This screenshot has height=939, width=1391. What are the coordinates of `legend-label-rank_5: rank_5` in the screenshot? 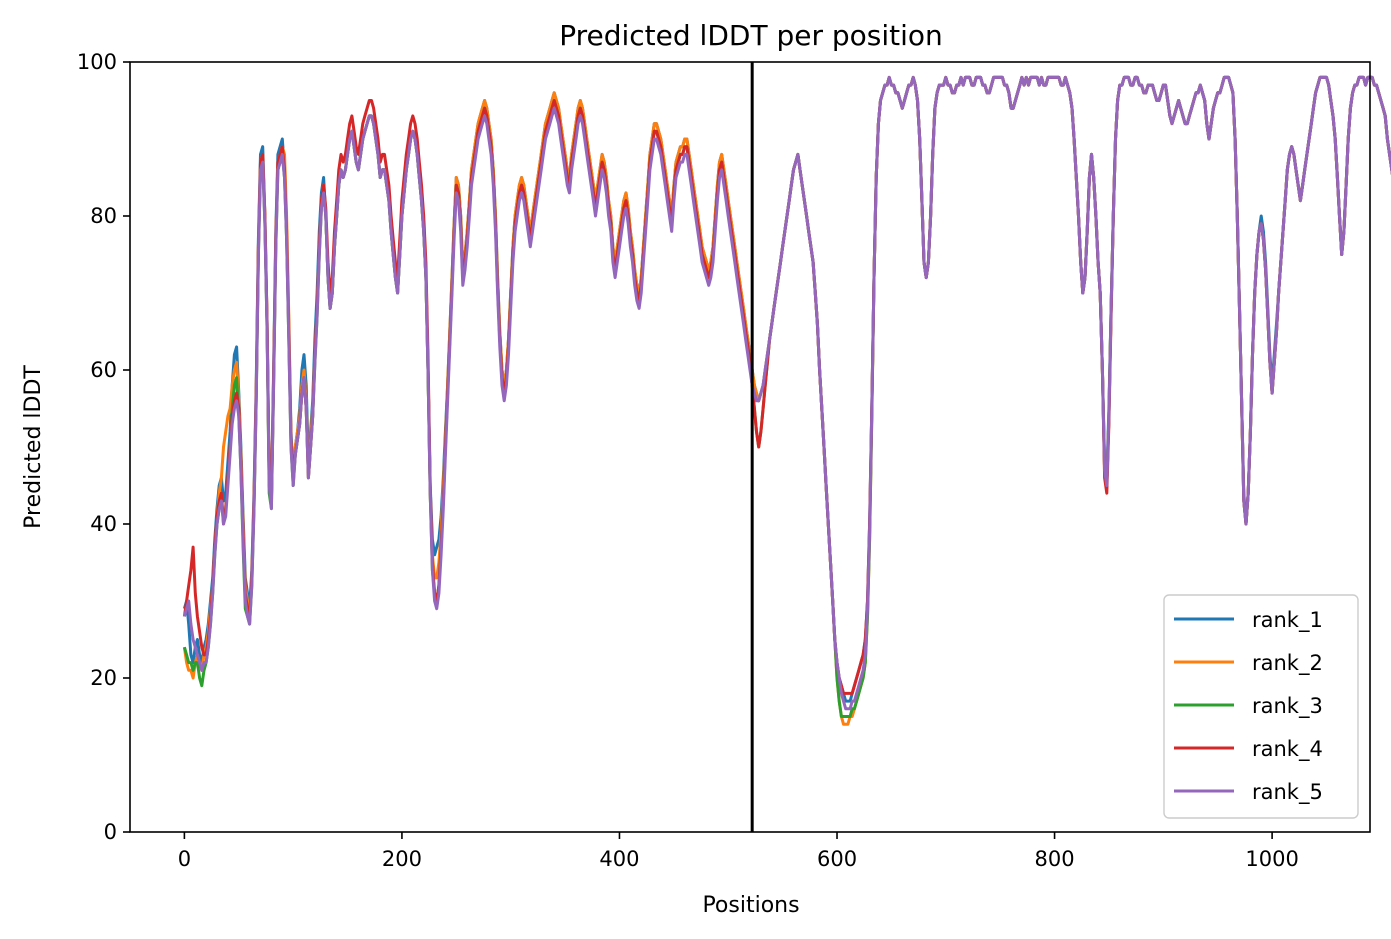 It's located at (1287, 792).